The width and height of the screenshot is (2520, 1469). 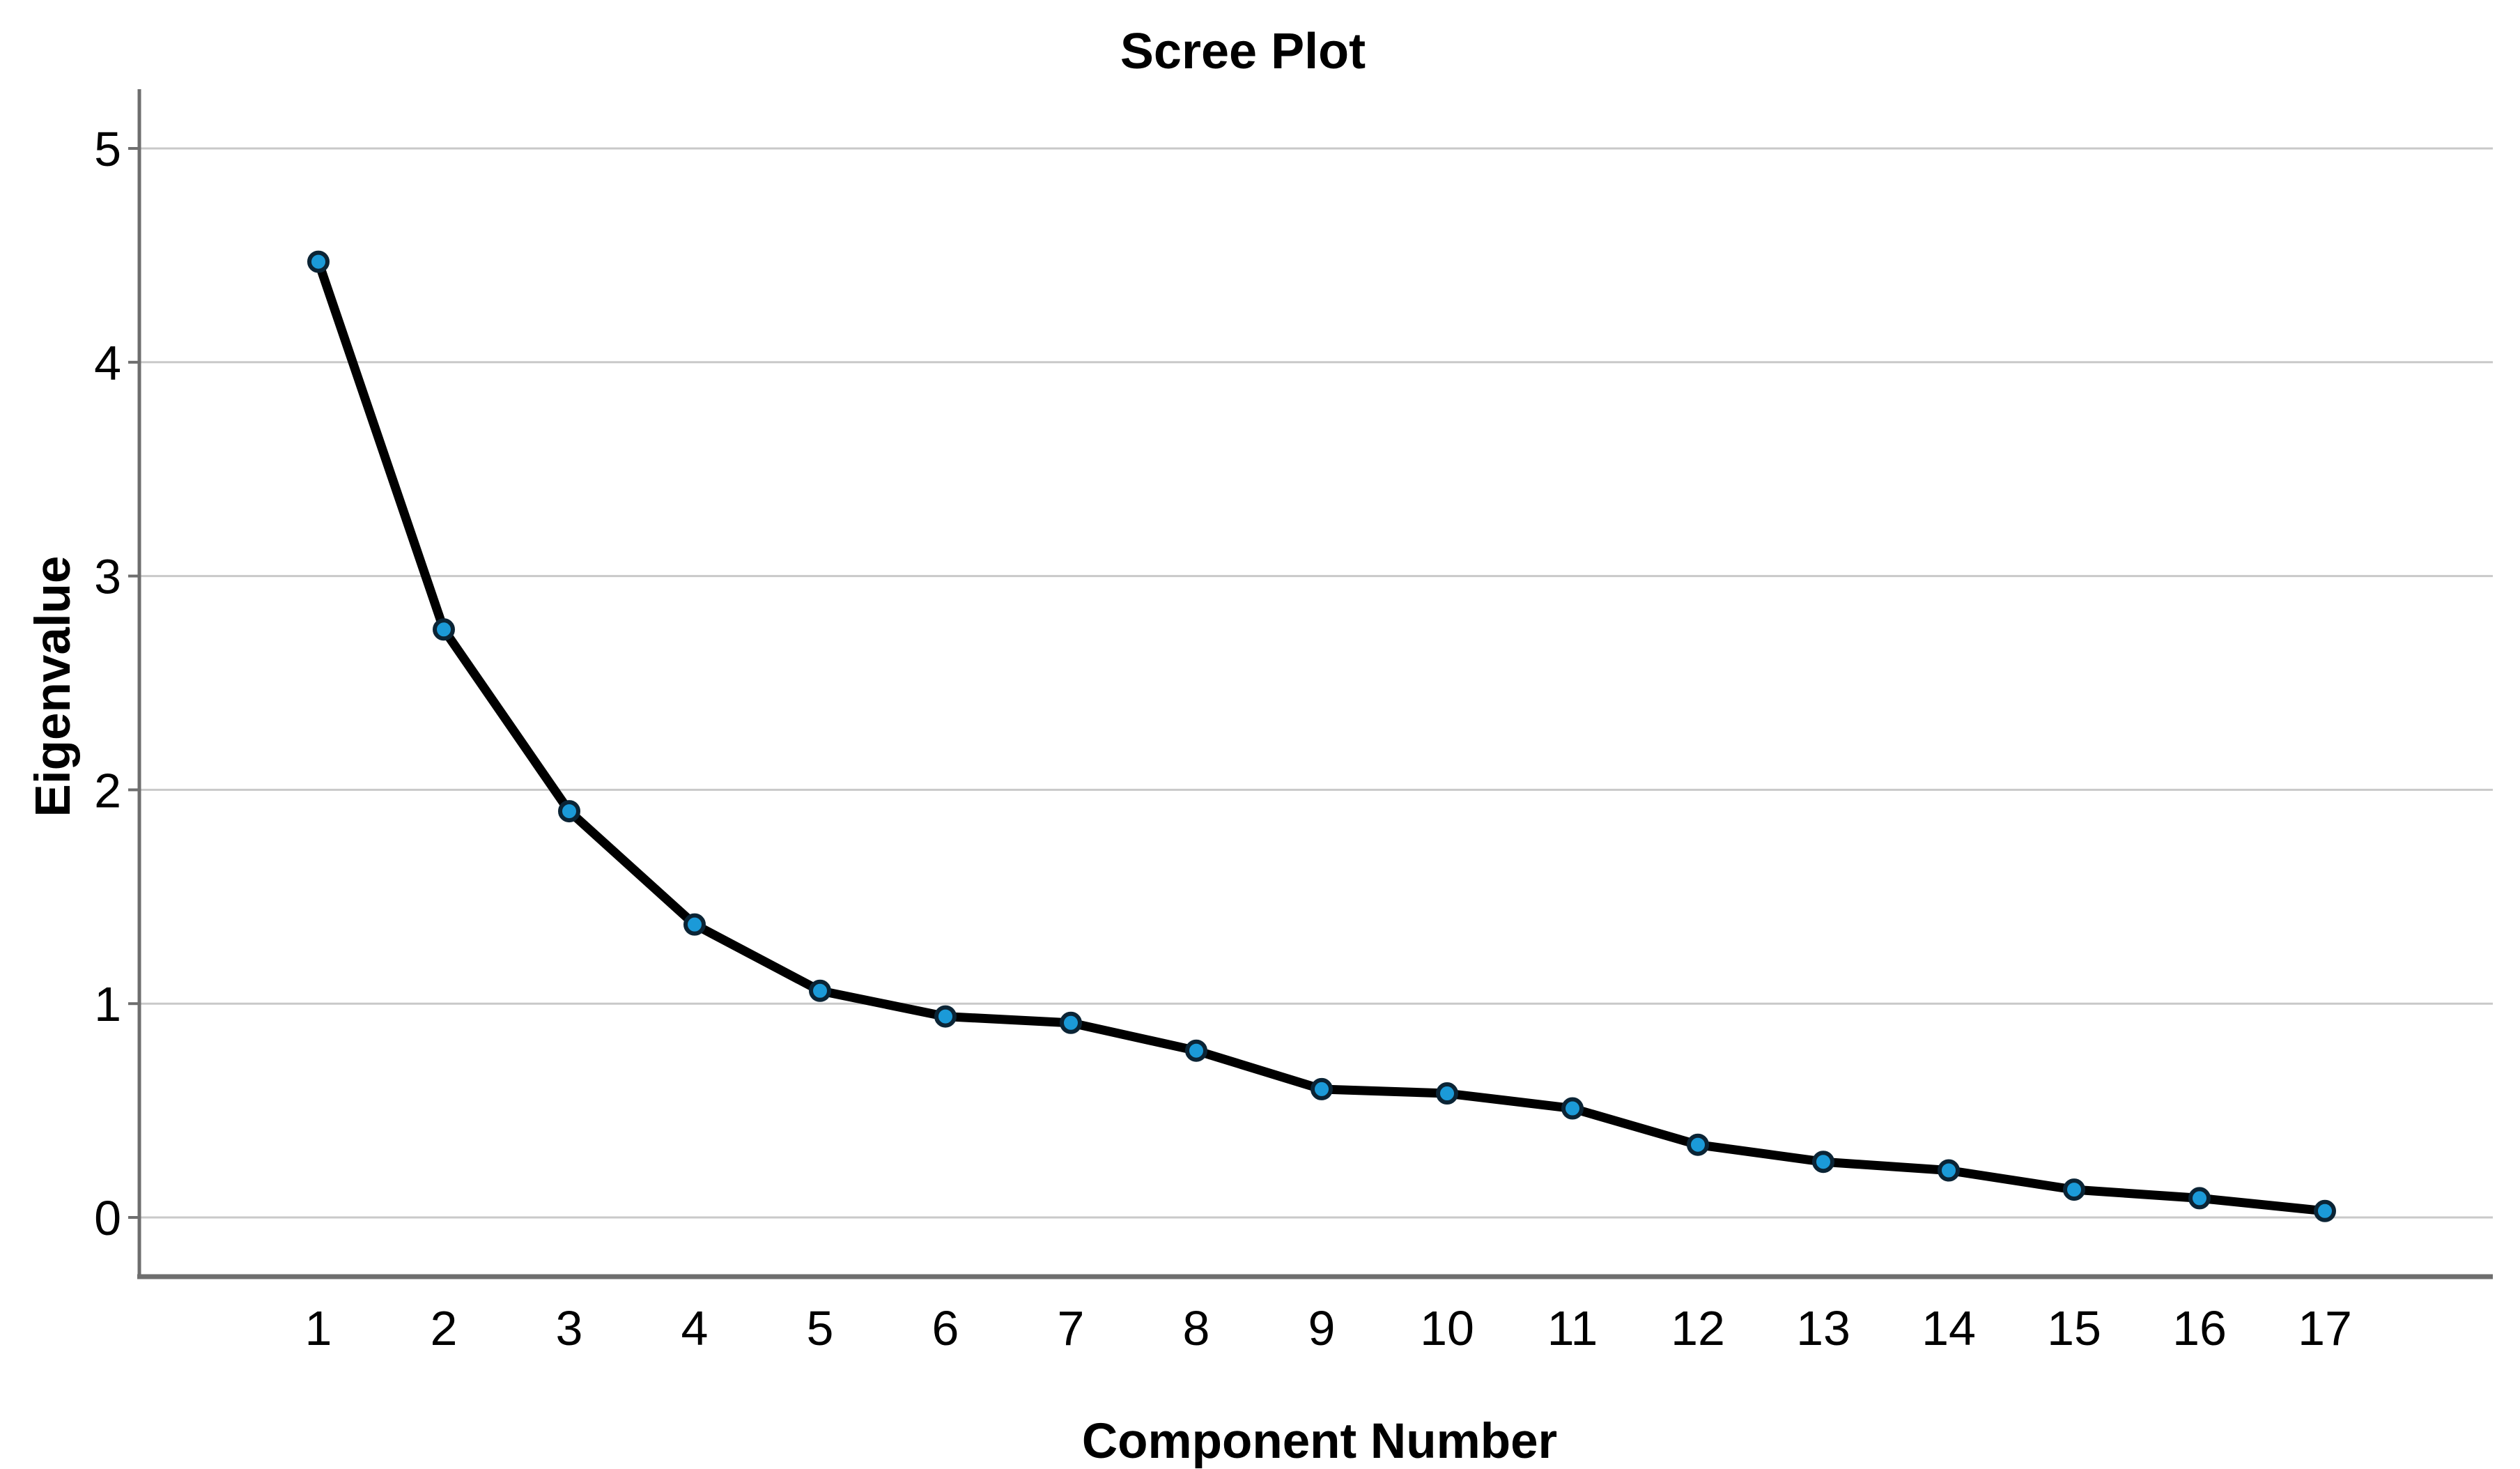 I want to click on y-tick-labels: 0 1 2 3 4 5, so click(x=107, y=684).